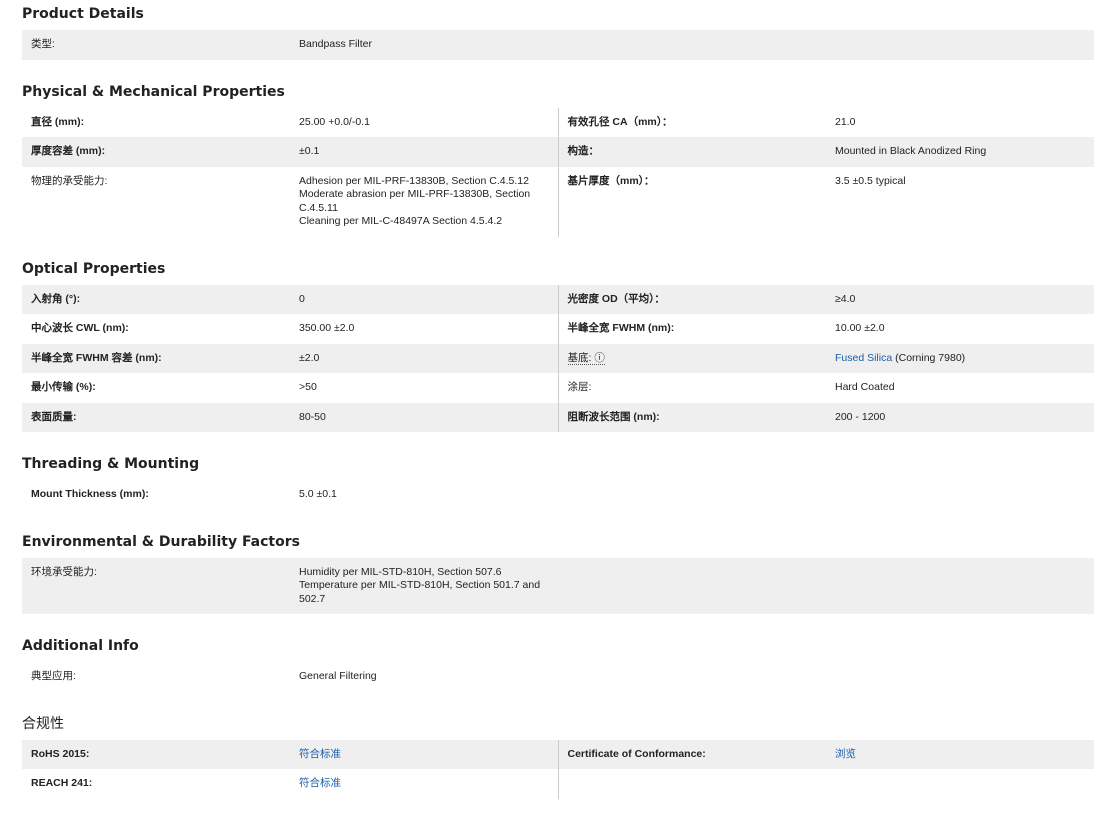 Image resolution: width=1097 pixels, height=817 pixels. Describe the element at coordinates (156, 299) in the screenshot. I see `spec-label-cell: 入射角 (°):` at that location.